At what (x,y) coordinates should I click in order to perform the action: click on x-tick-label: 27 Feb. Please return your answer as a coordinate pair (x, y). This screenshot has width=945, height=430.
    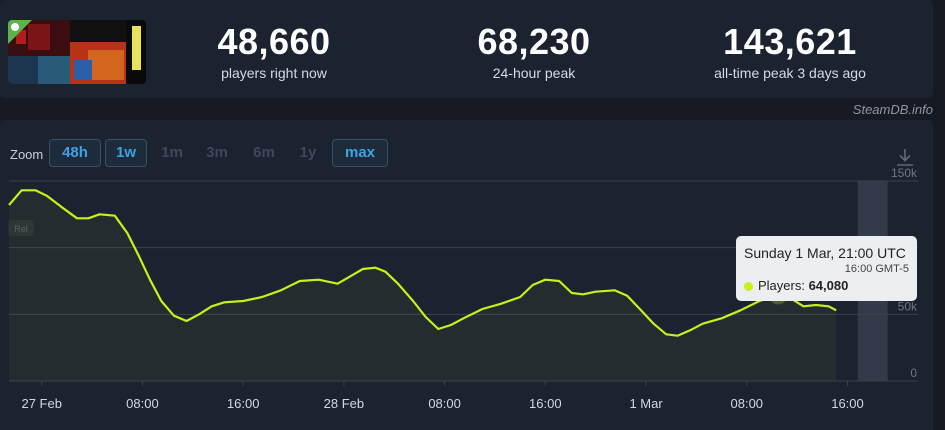
    Looking at the image, I should click on (41, 403).